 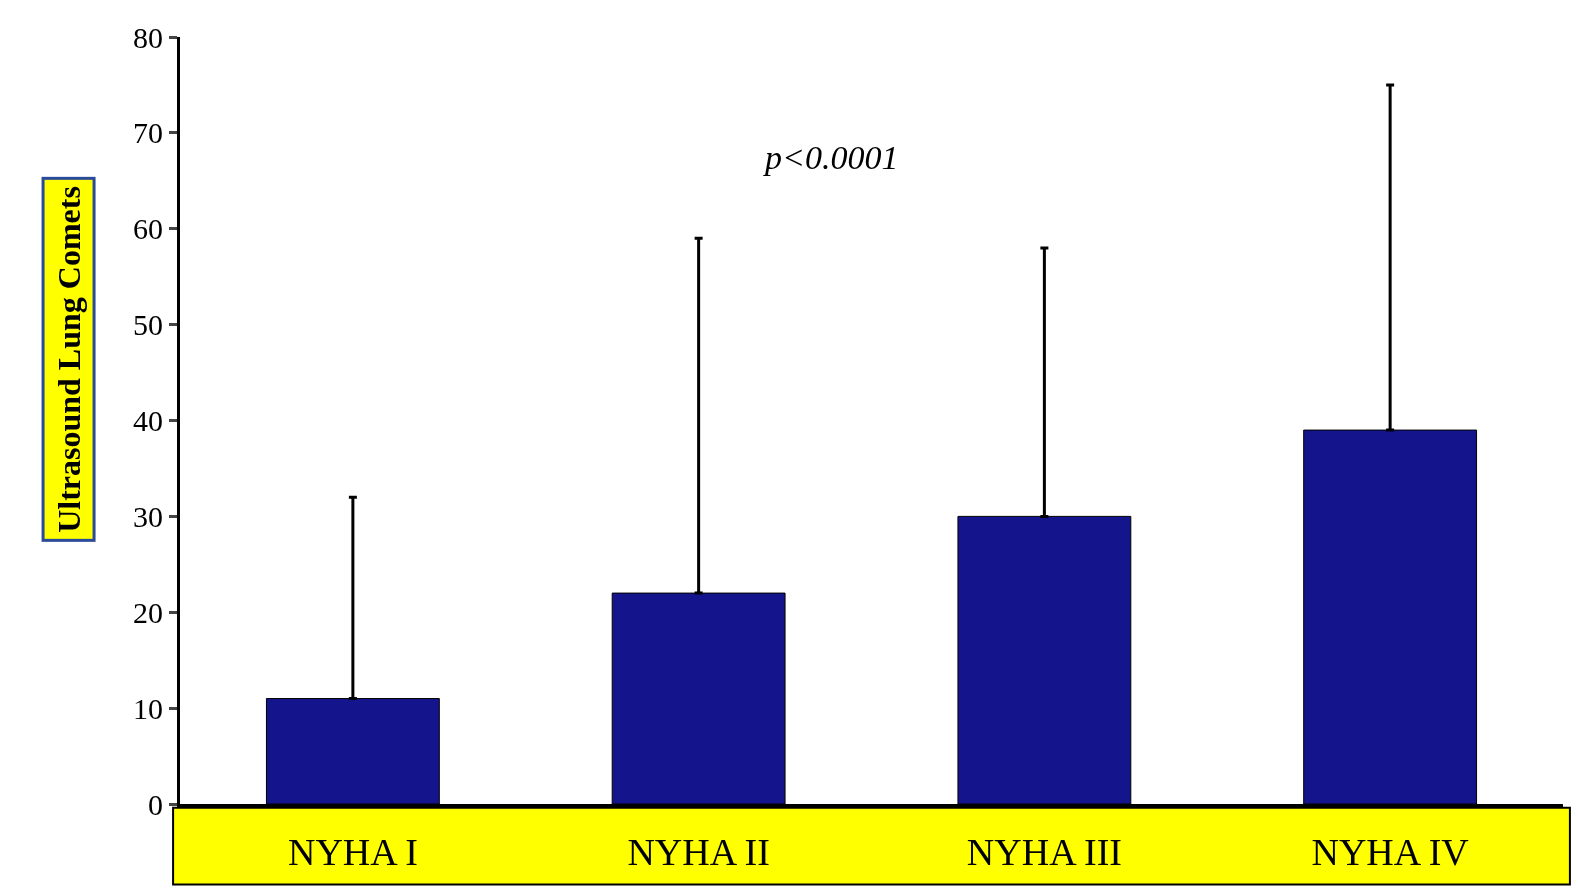 I want to click on annotation: p<0.0001, so click(x=831, y=157).